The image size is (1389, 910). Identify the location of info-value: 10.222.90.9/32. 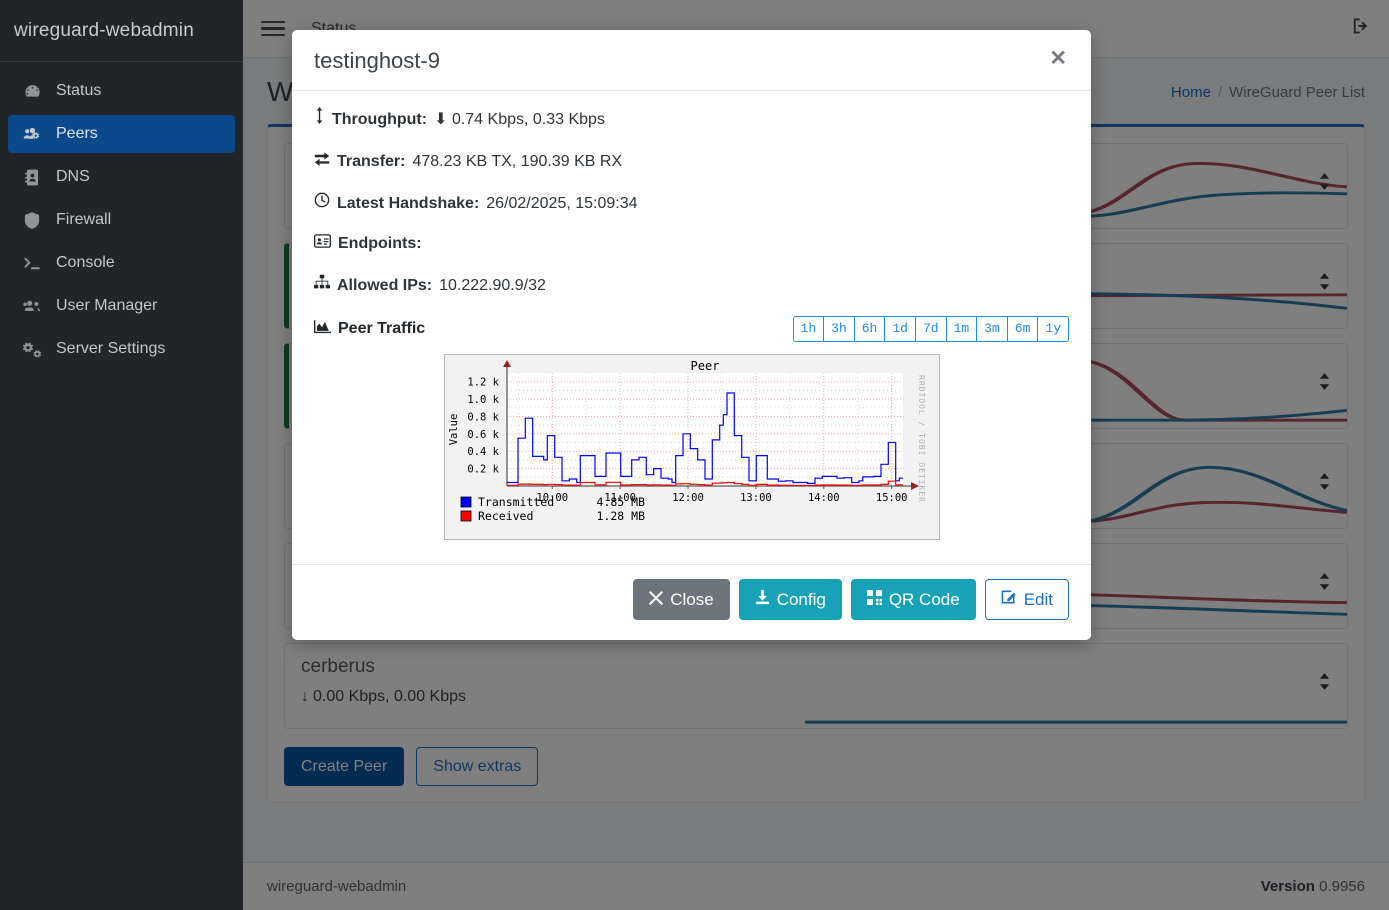
(492, 285).